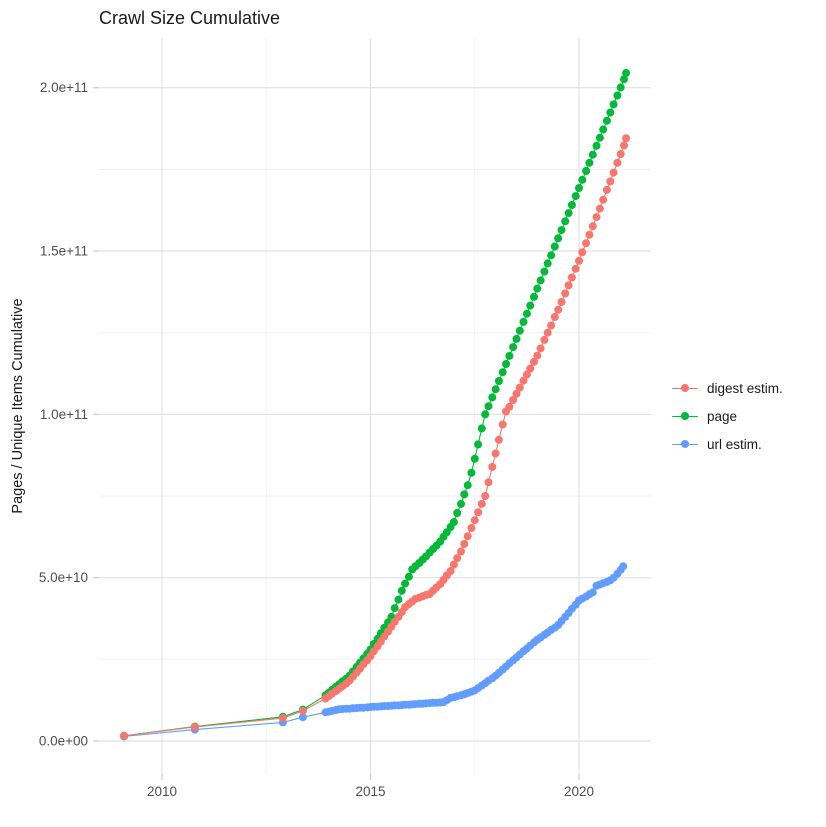 This screenshot has height=827, width=826. What do you see at coordinates (162, 791) in the screenshot?
I see `x-axis-tick-label: 2010` at bounding box center [162, 791].